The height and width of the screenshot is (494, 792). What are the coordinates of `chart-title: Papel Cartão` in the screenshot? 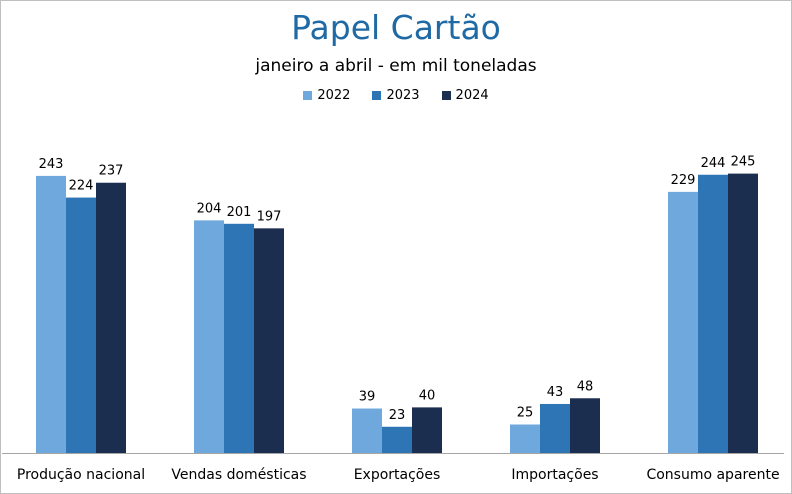 It's located at (396, 27).